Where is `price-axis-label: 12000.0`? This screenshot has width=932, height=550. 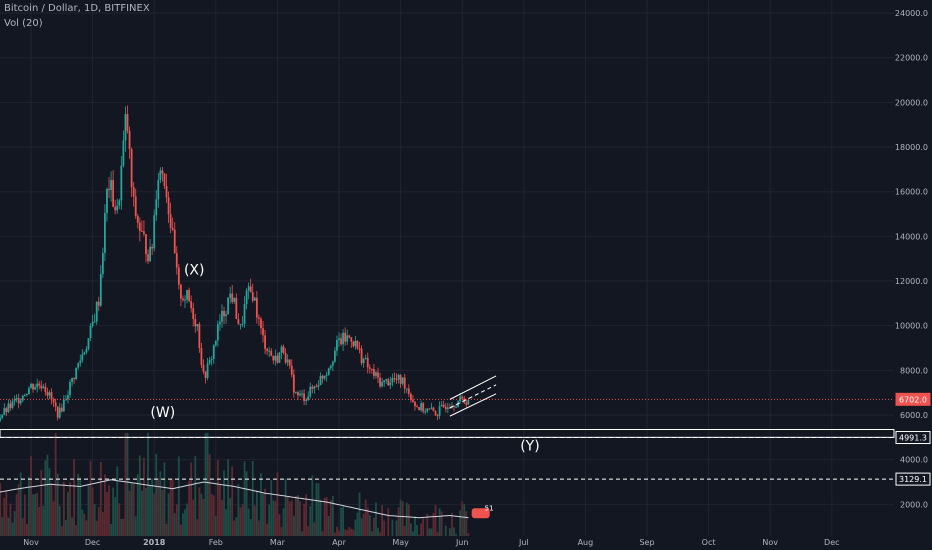
price-axis-label: 12000.0 is located at coordinates (911, 281).